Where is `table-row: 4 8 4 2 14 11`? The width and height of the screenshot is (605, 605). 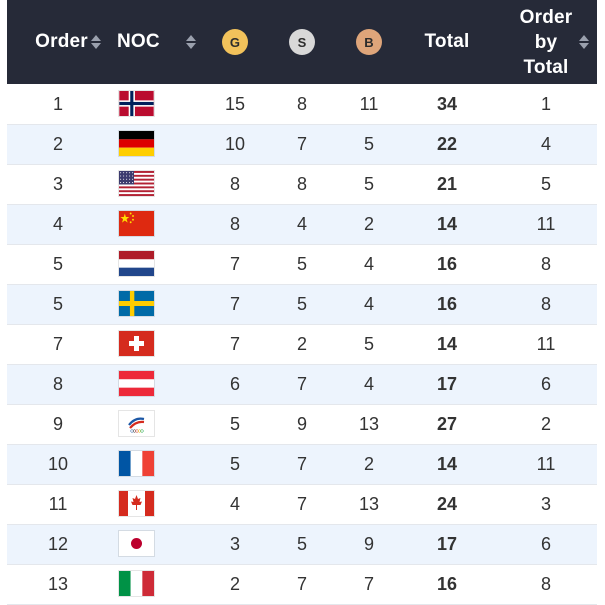 table-row: 4 8 4 2 14 11 is located at coordinates (302, 225).